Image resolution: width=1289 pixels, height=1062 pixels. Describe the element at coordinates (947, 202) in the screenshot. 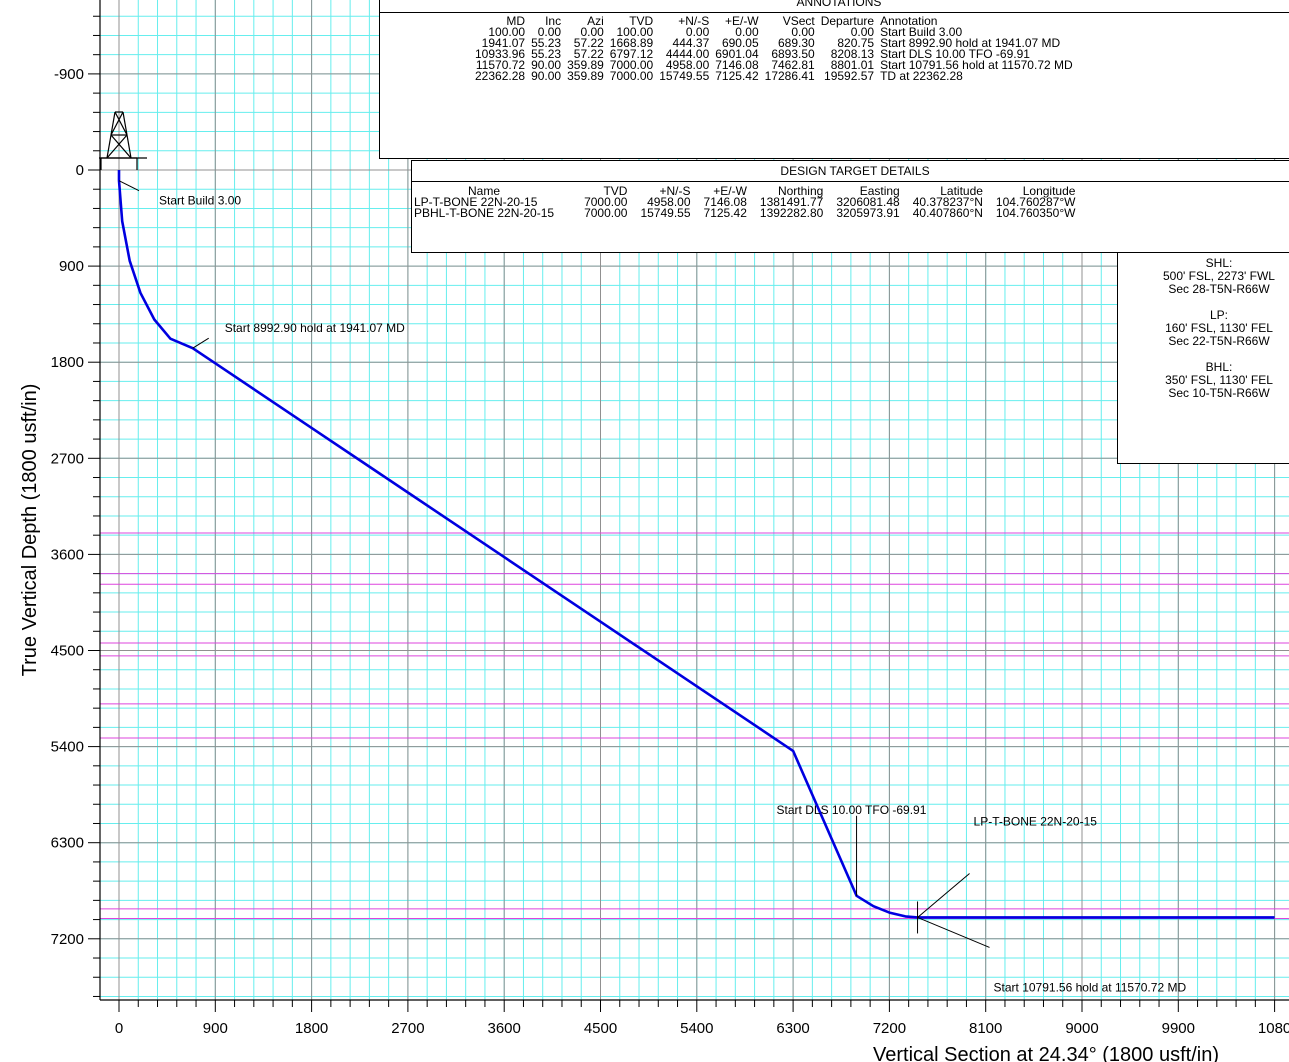

I see `tgt-cell: 40.378237°N` at that location.